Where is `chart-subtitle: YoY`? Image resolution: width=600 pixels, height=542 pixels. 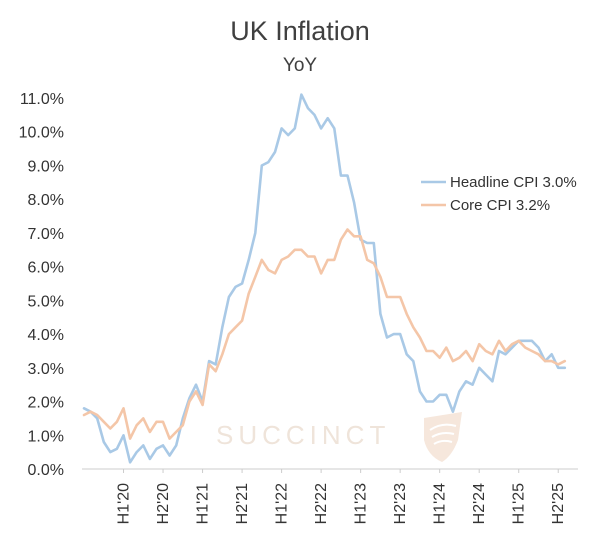 chart-subtitle: YoY is located at coordinates (300, 65).